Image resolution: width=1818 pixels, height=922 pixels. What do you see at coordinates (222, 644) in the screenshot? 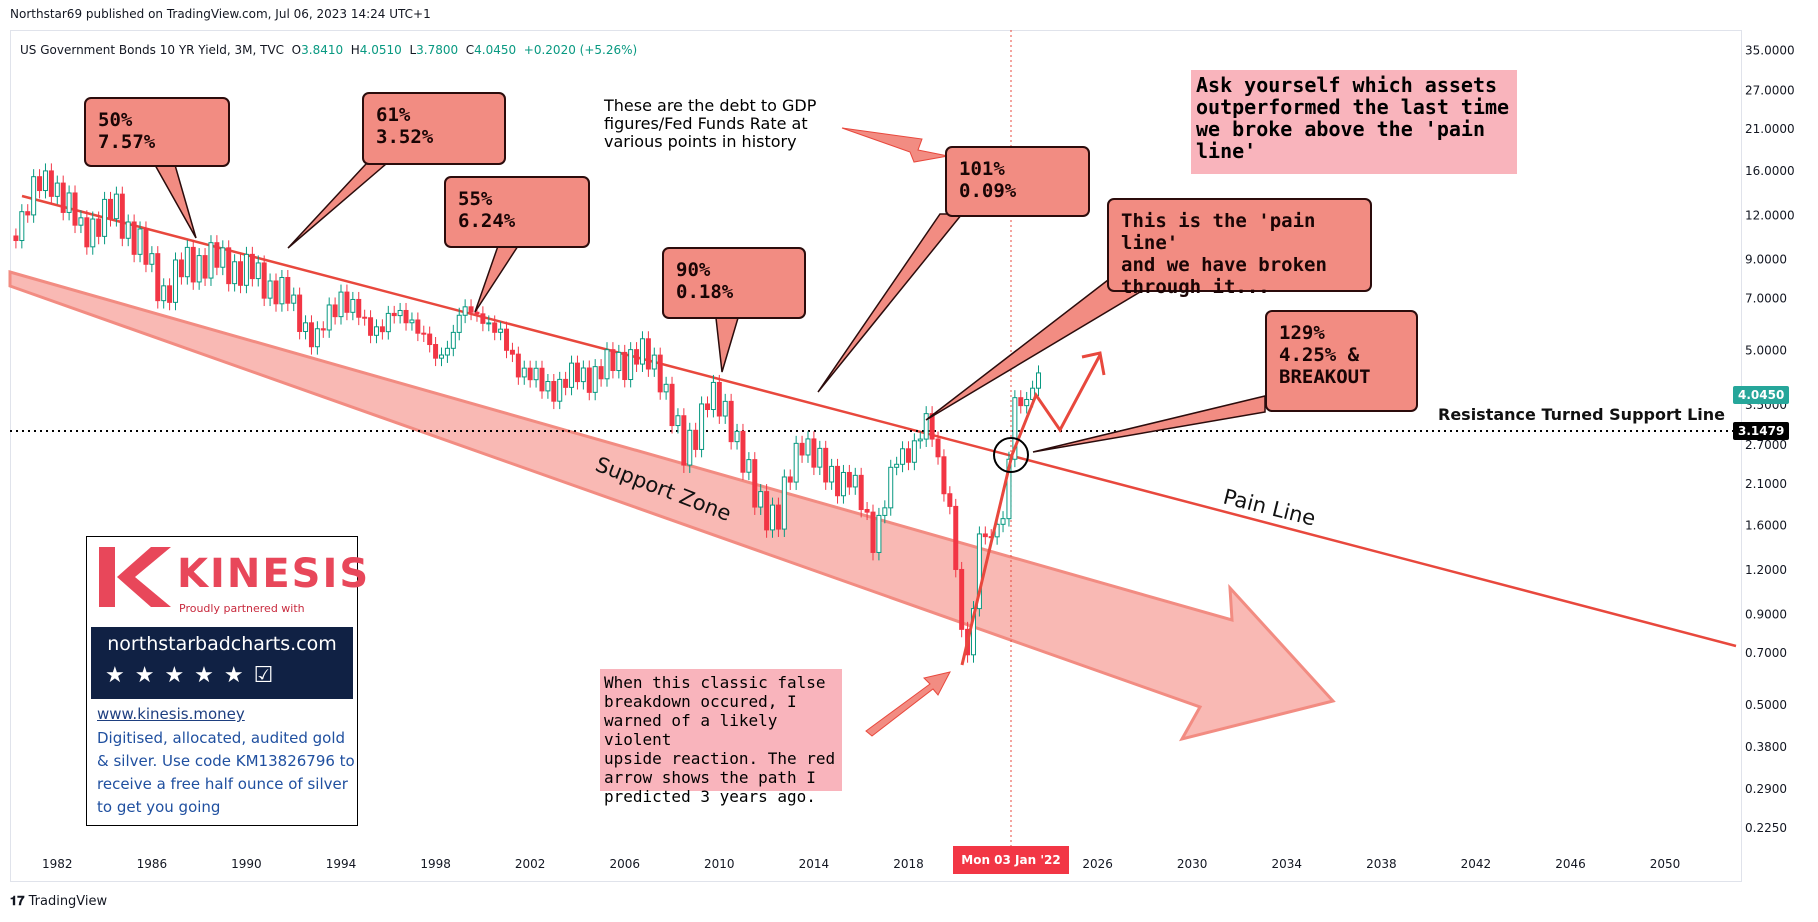
I see `ad-site: northstarbadcharts.com` at bounding box center [222, 644].